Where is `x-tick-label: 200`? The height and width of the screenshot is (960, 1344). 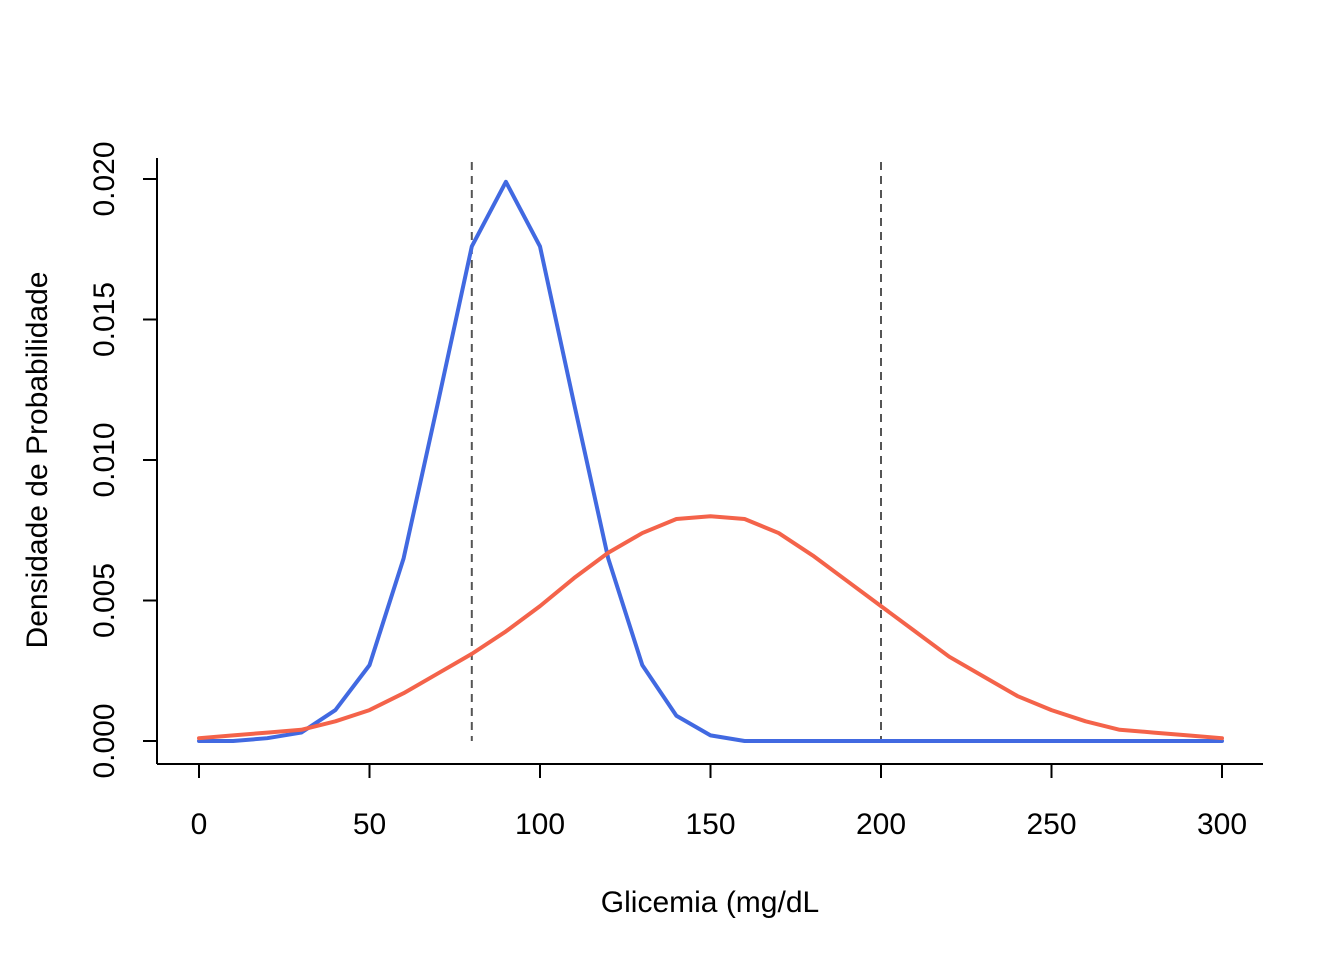
x-tick-label: 200 is located at coordinates (881, 824).